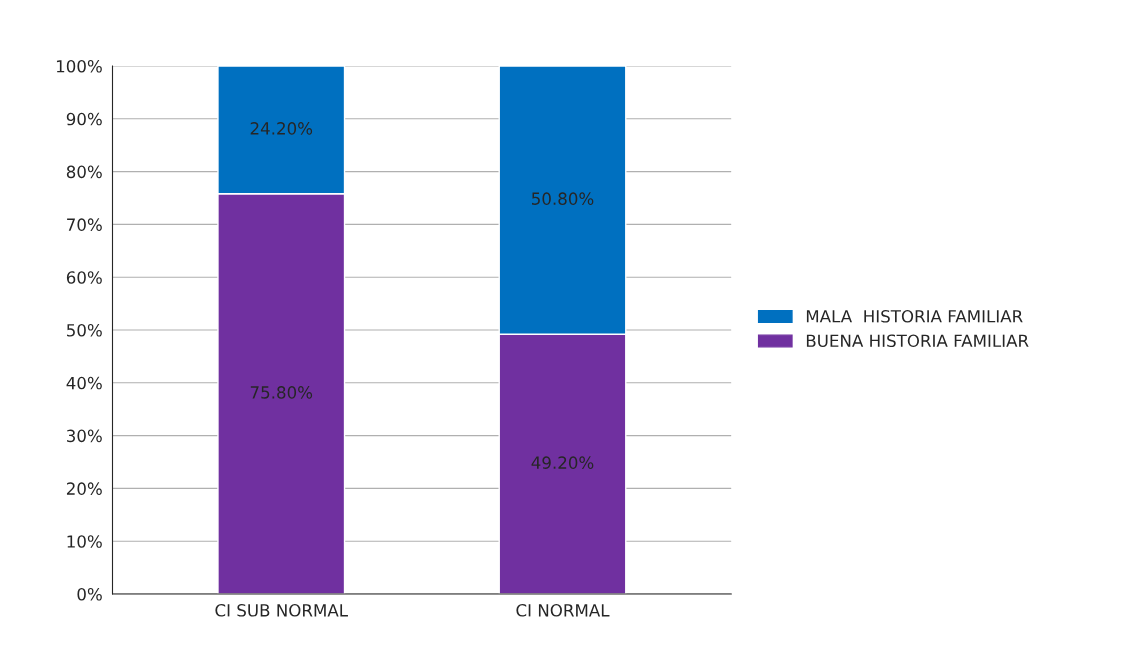 The height and width of the screenshot is (660, 1125). Describe the element at coordinates (914, 316) in the screenshot. I see `legend-label: MALA HISTORIA FAMILIAR` at that location.